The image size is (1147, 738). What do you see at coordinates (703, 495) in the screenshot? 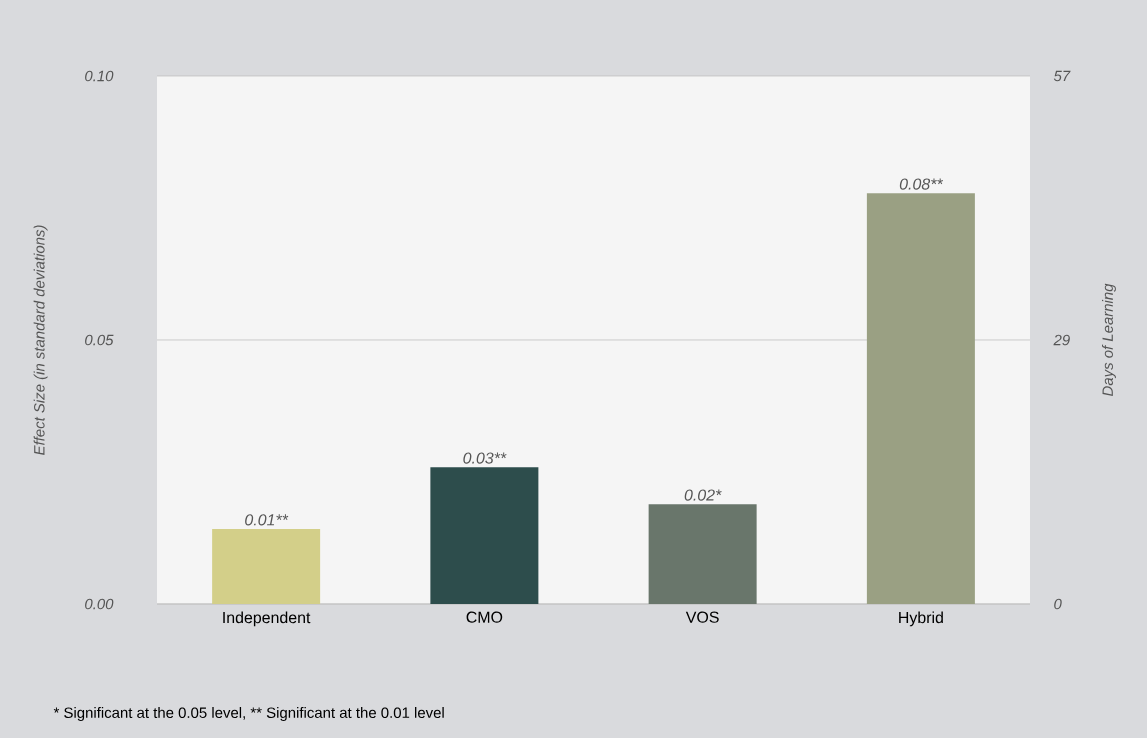
I see `data-label: 0.02*` at bounding box center [703, 495].